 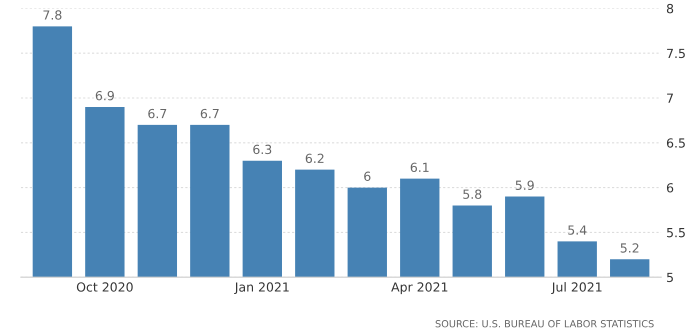 I want to click on data-label: 6.1, so click(x=419, y=167).